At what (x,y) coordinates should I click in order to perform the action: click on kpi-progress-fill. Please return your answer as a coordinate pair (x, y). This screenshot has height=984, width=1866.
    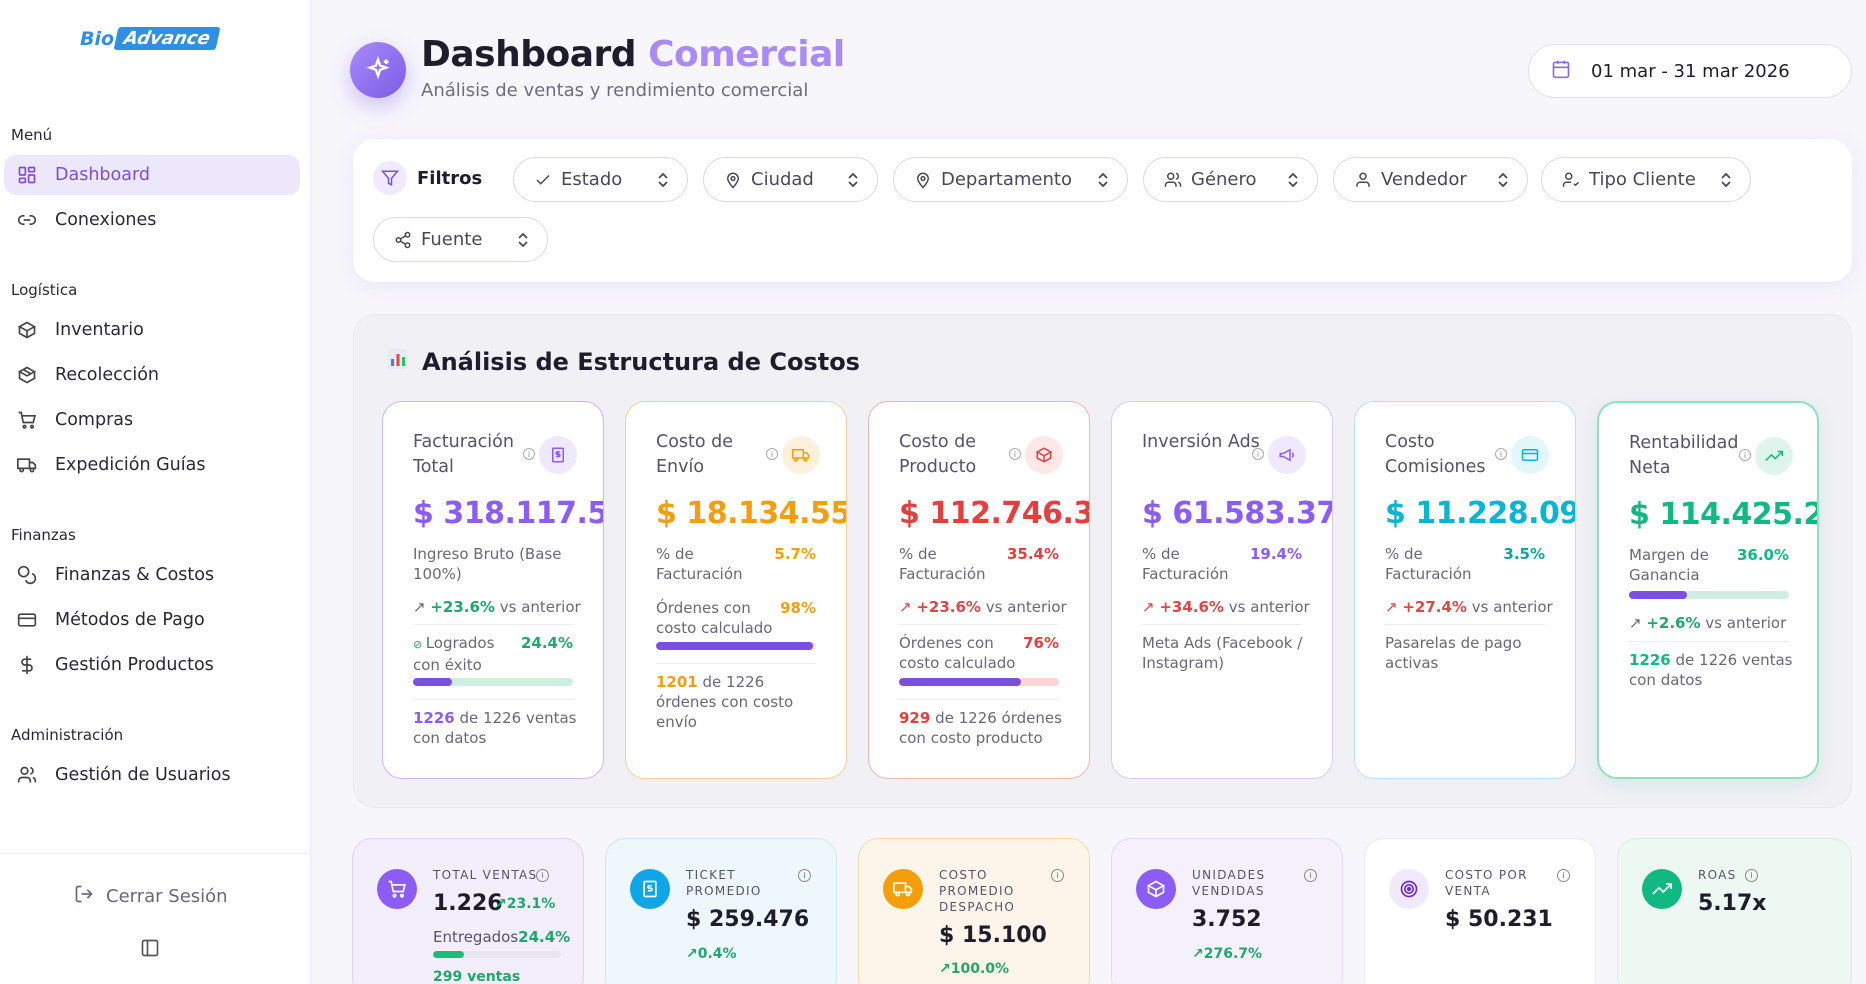
    Looking at the image, I should click on (449, 954).